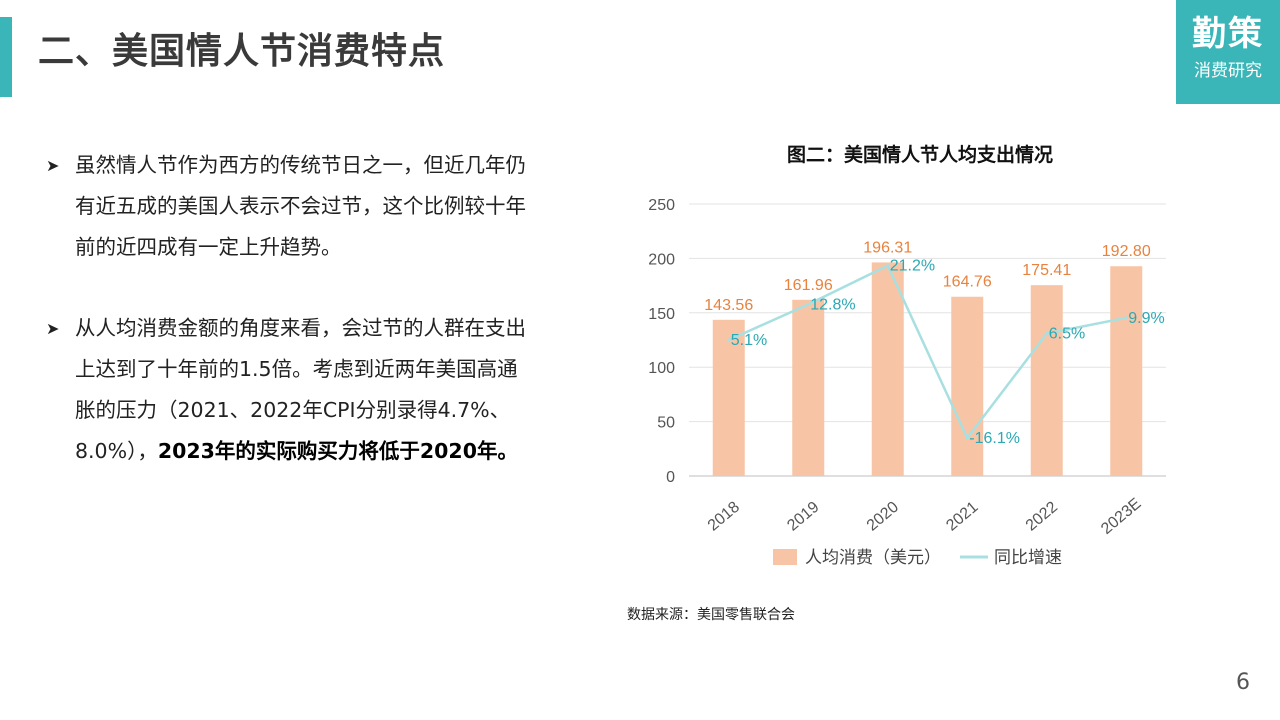 The height and width of the screenshot is (720, 1280). I want to click on y-tick-label: 0, so click(670, 477).